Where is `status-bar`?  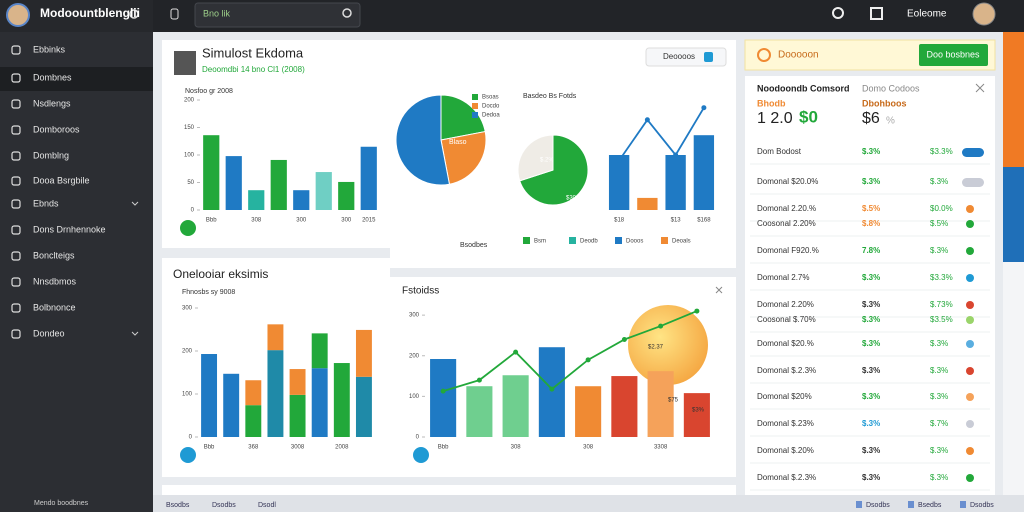
status-bar is located at coordinates (512, 503).